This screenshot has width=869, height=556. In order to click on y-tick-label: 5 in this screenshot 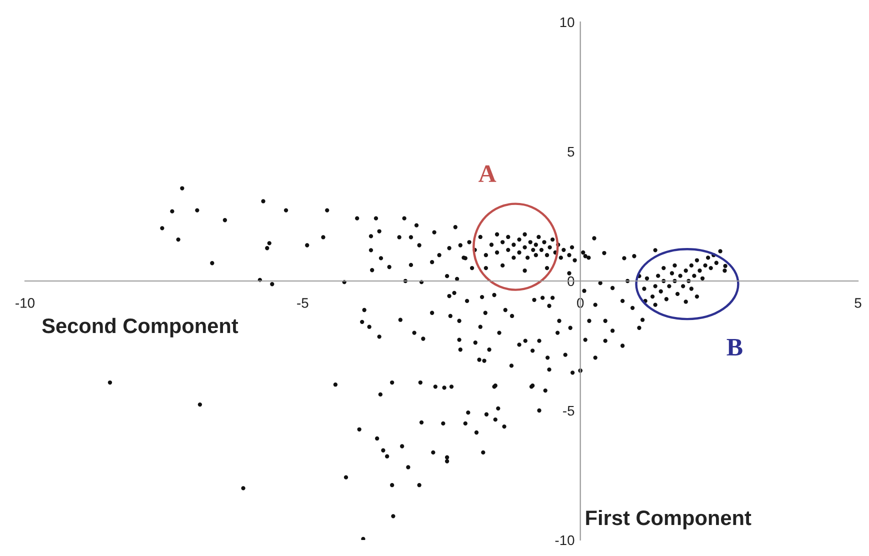, I will do `click(571, 151)`.